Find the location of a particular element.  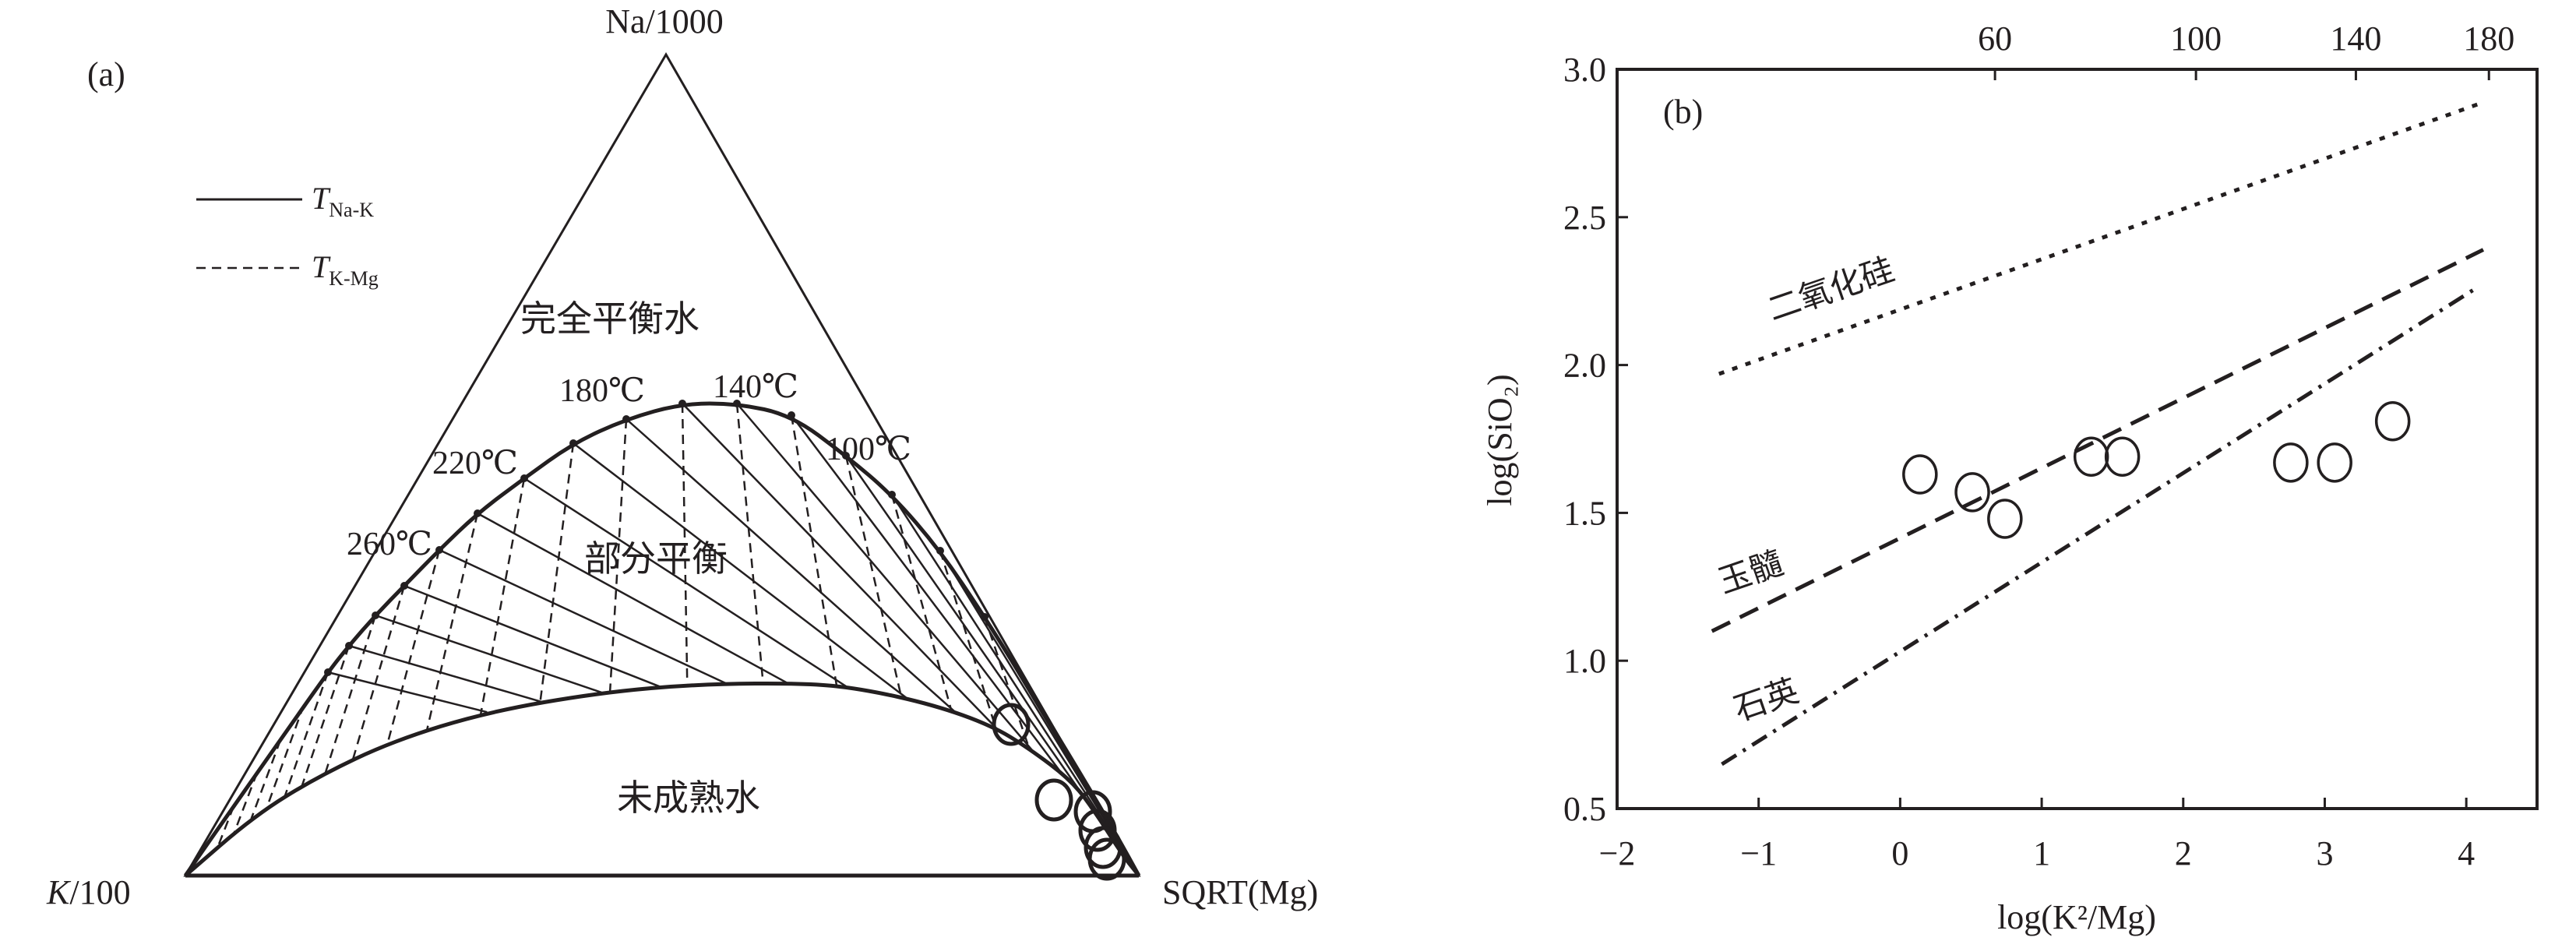

top-tick-label: 140 is located at coordinates (2355, 38).